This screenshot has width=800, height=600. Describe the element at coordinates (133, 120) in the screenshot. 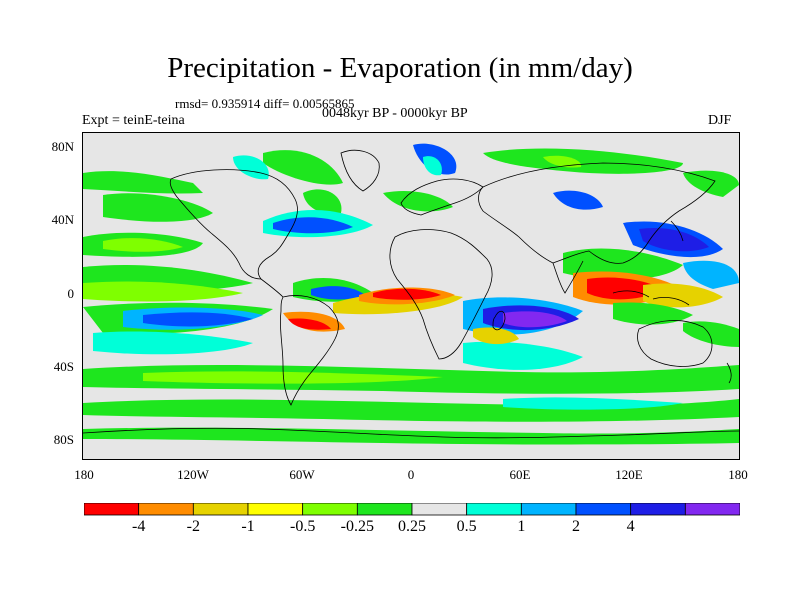

I see `experiment-label: Expt = teinE-teina` at that location.